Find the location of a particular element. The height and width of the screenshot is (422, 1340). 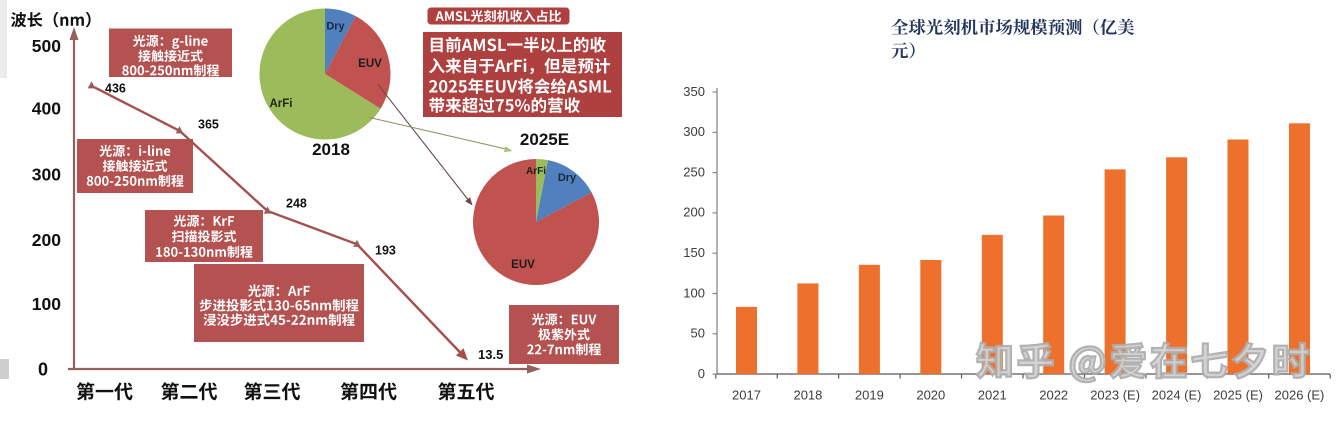

svg-text: 193 is located at coordinates (385, 251).